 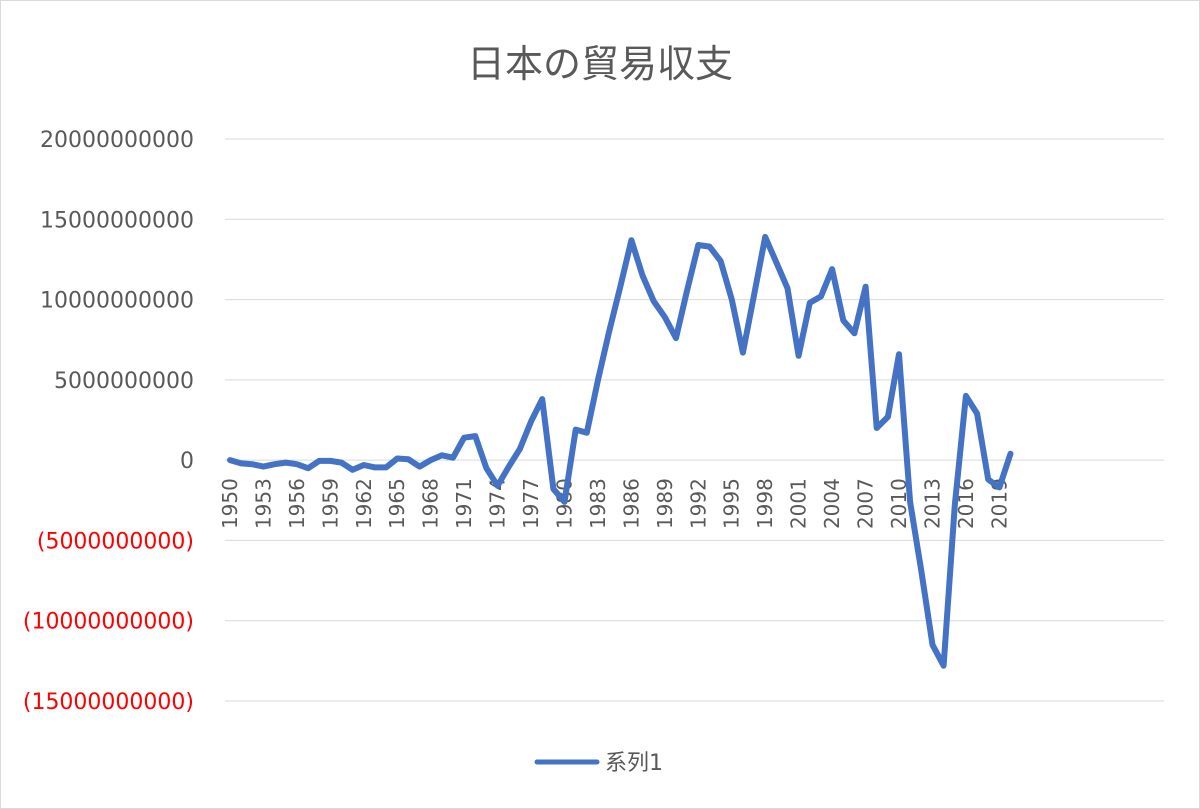 I want to click on x-tick-label: 1983, so click(x=598, y=503).